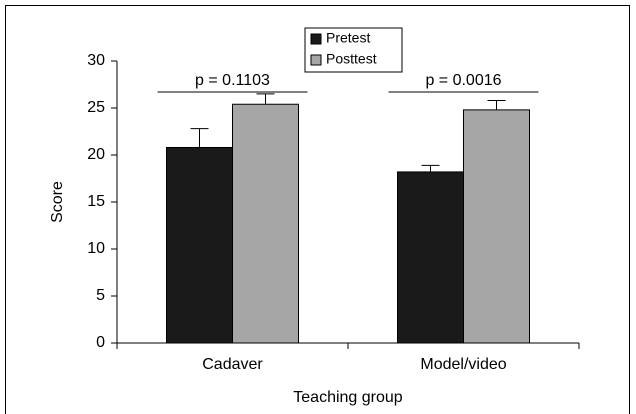 This screenshot has width=636, height=414. Describe the element at coordinates (348, 38) in the screenshot. I see `legend-label: Pretest` at that location.